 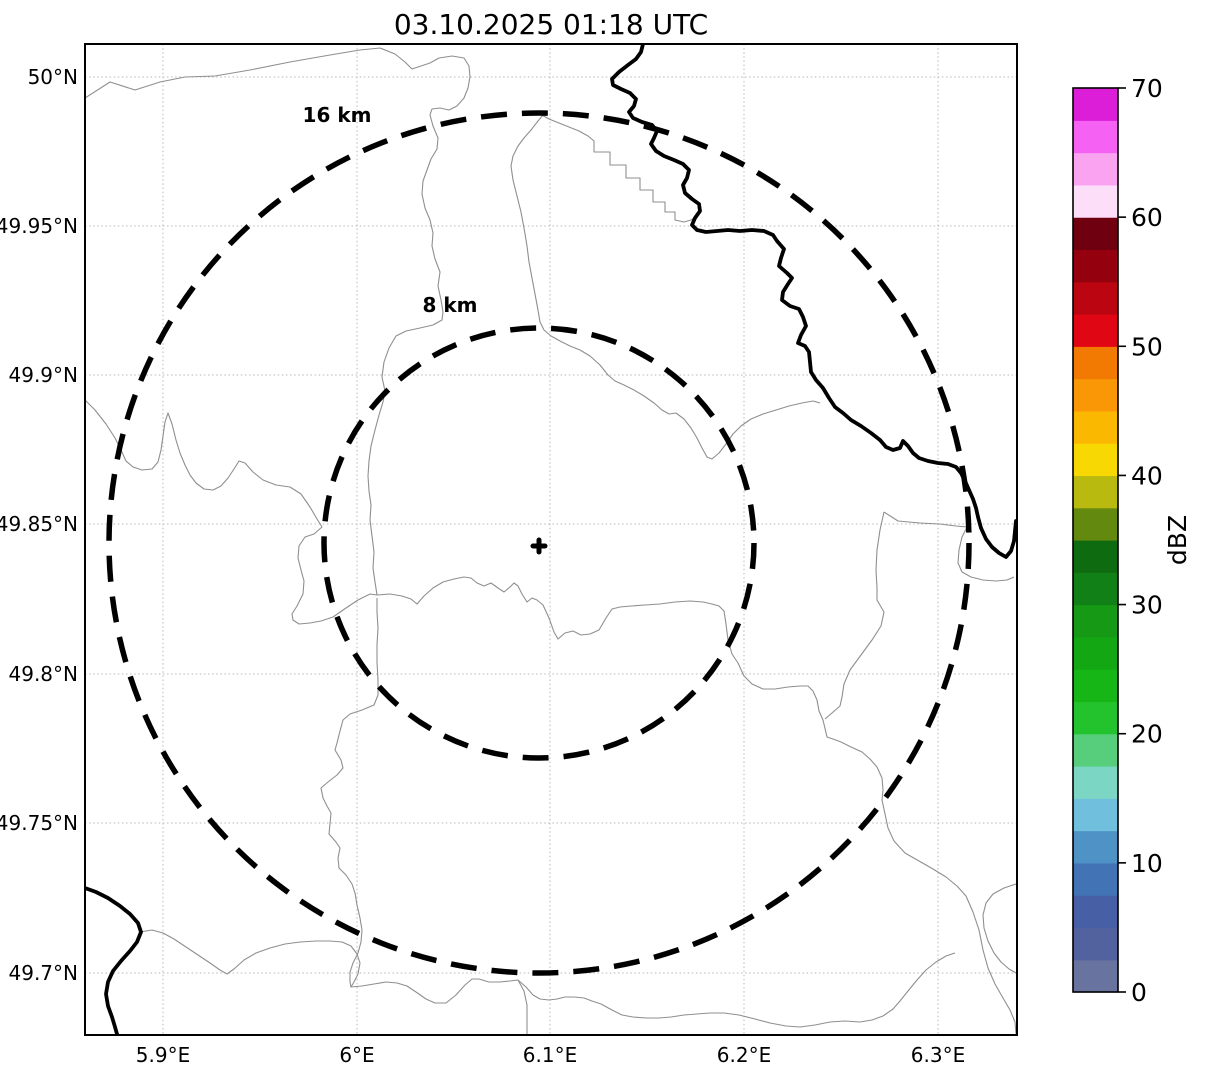 I want to click on x-tick-label: 6.2°E, so click(x=744, y=1055).